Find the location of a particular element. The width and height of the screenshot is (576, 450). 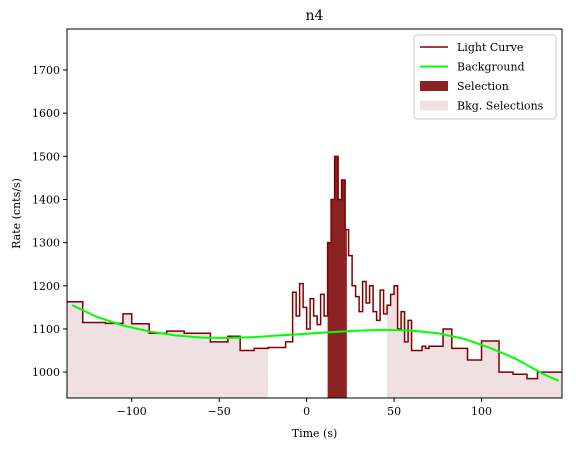

y-axis-ticks: 1000 1100 1200 1300 1400 1500 1600 1700 is located at coordinates (49, 221).